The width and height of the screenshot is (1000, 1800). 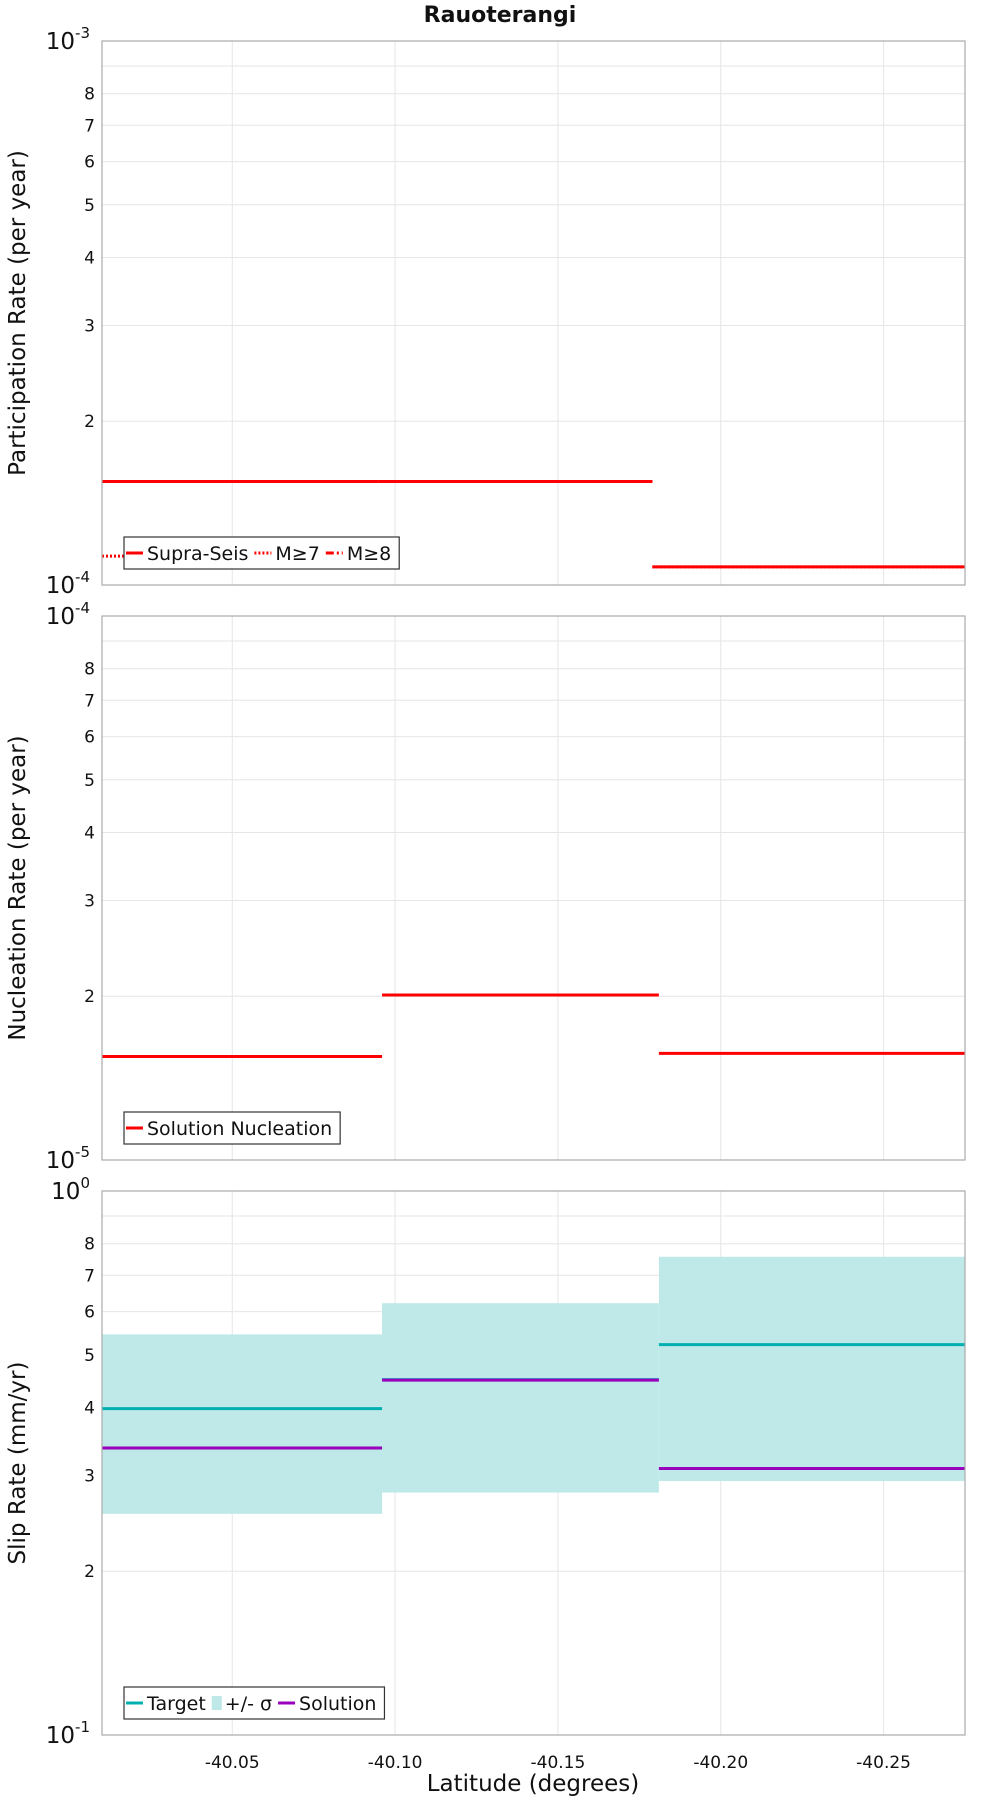 I want to click on x-tick-label-2: -40.15, so click(x=558, y=1763).